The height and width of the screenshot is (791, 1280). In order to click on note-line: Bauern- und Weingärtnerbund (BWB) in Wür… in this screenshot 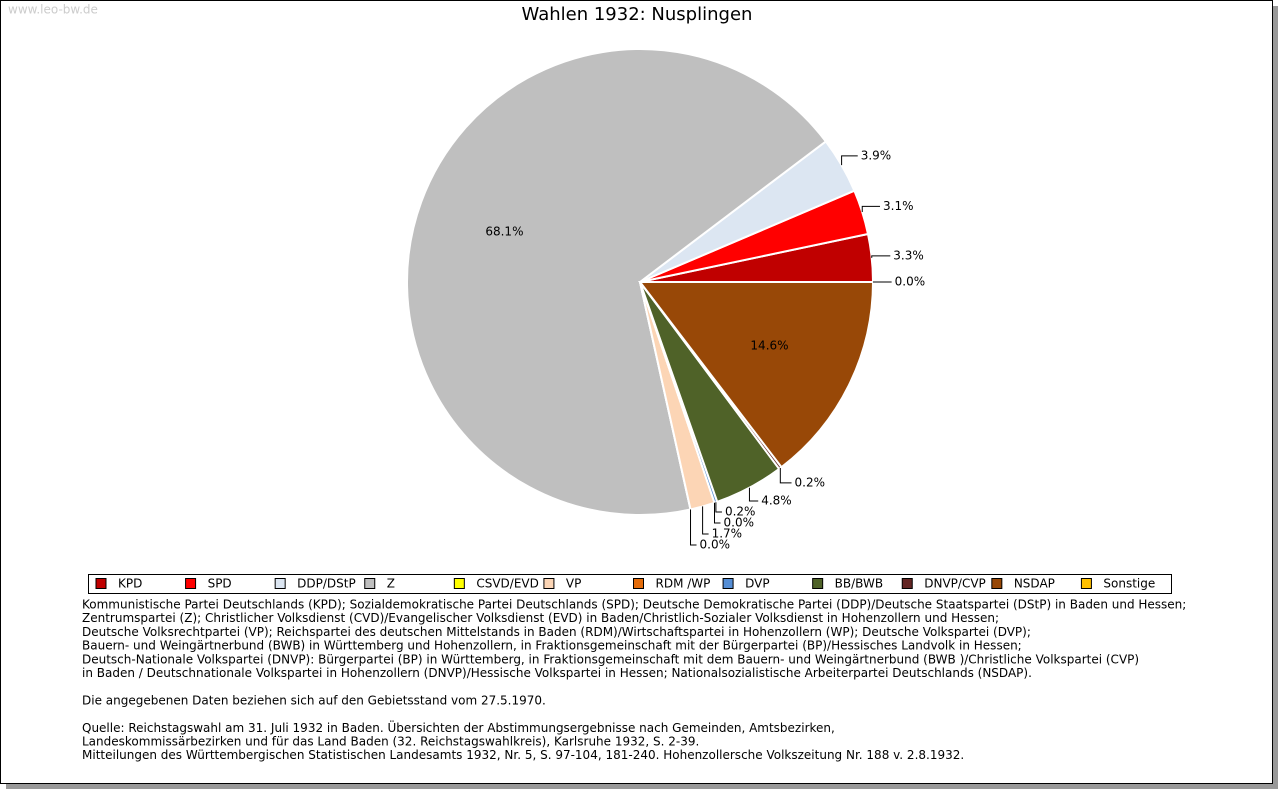, I will do `click(552, 646)`.